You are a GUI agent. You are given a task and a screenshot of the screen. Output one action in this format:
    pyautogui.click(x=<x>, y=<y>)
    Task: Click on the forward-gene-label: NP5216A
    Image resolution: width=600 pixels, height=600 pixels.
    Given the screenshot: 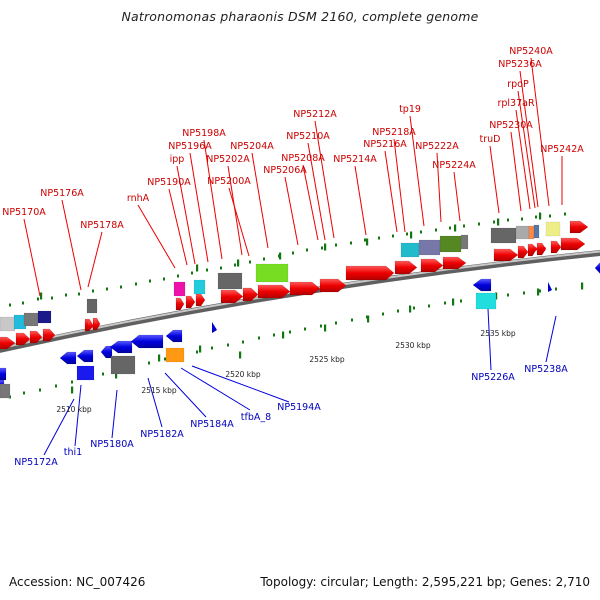 What is the action you would take?
    pyautogui.click(x=385, y=144)
    